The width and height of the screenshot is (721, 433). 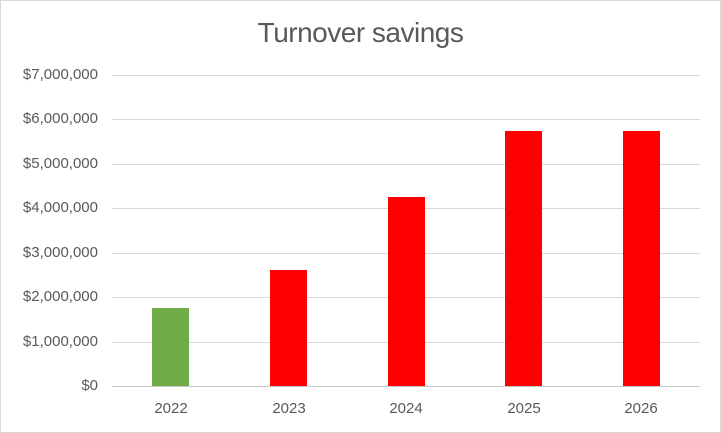 What do you see at coordinates (406, 408) in the screenshot?
I see `x-axis-category-label: 2024` at bounding box center [406, 408].